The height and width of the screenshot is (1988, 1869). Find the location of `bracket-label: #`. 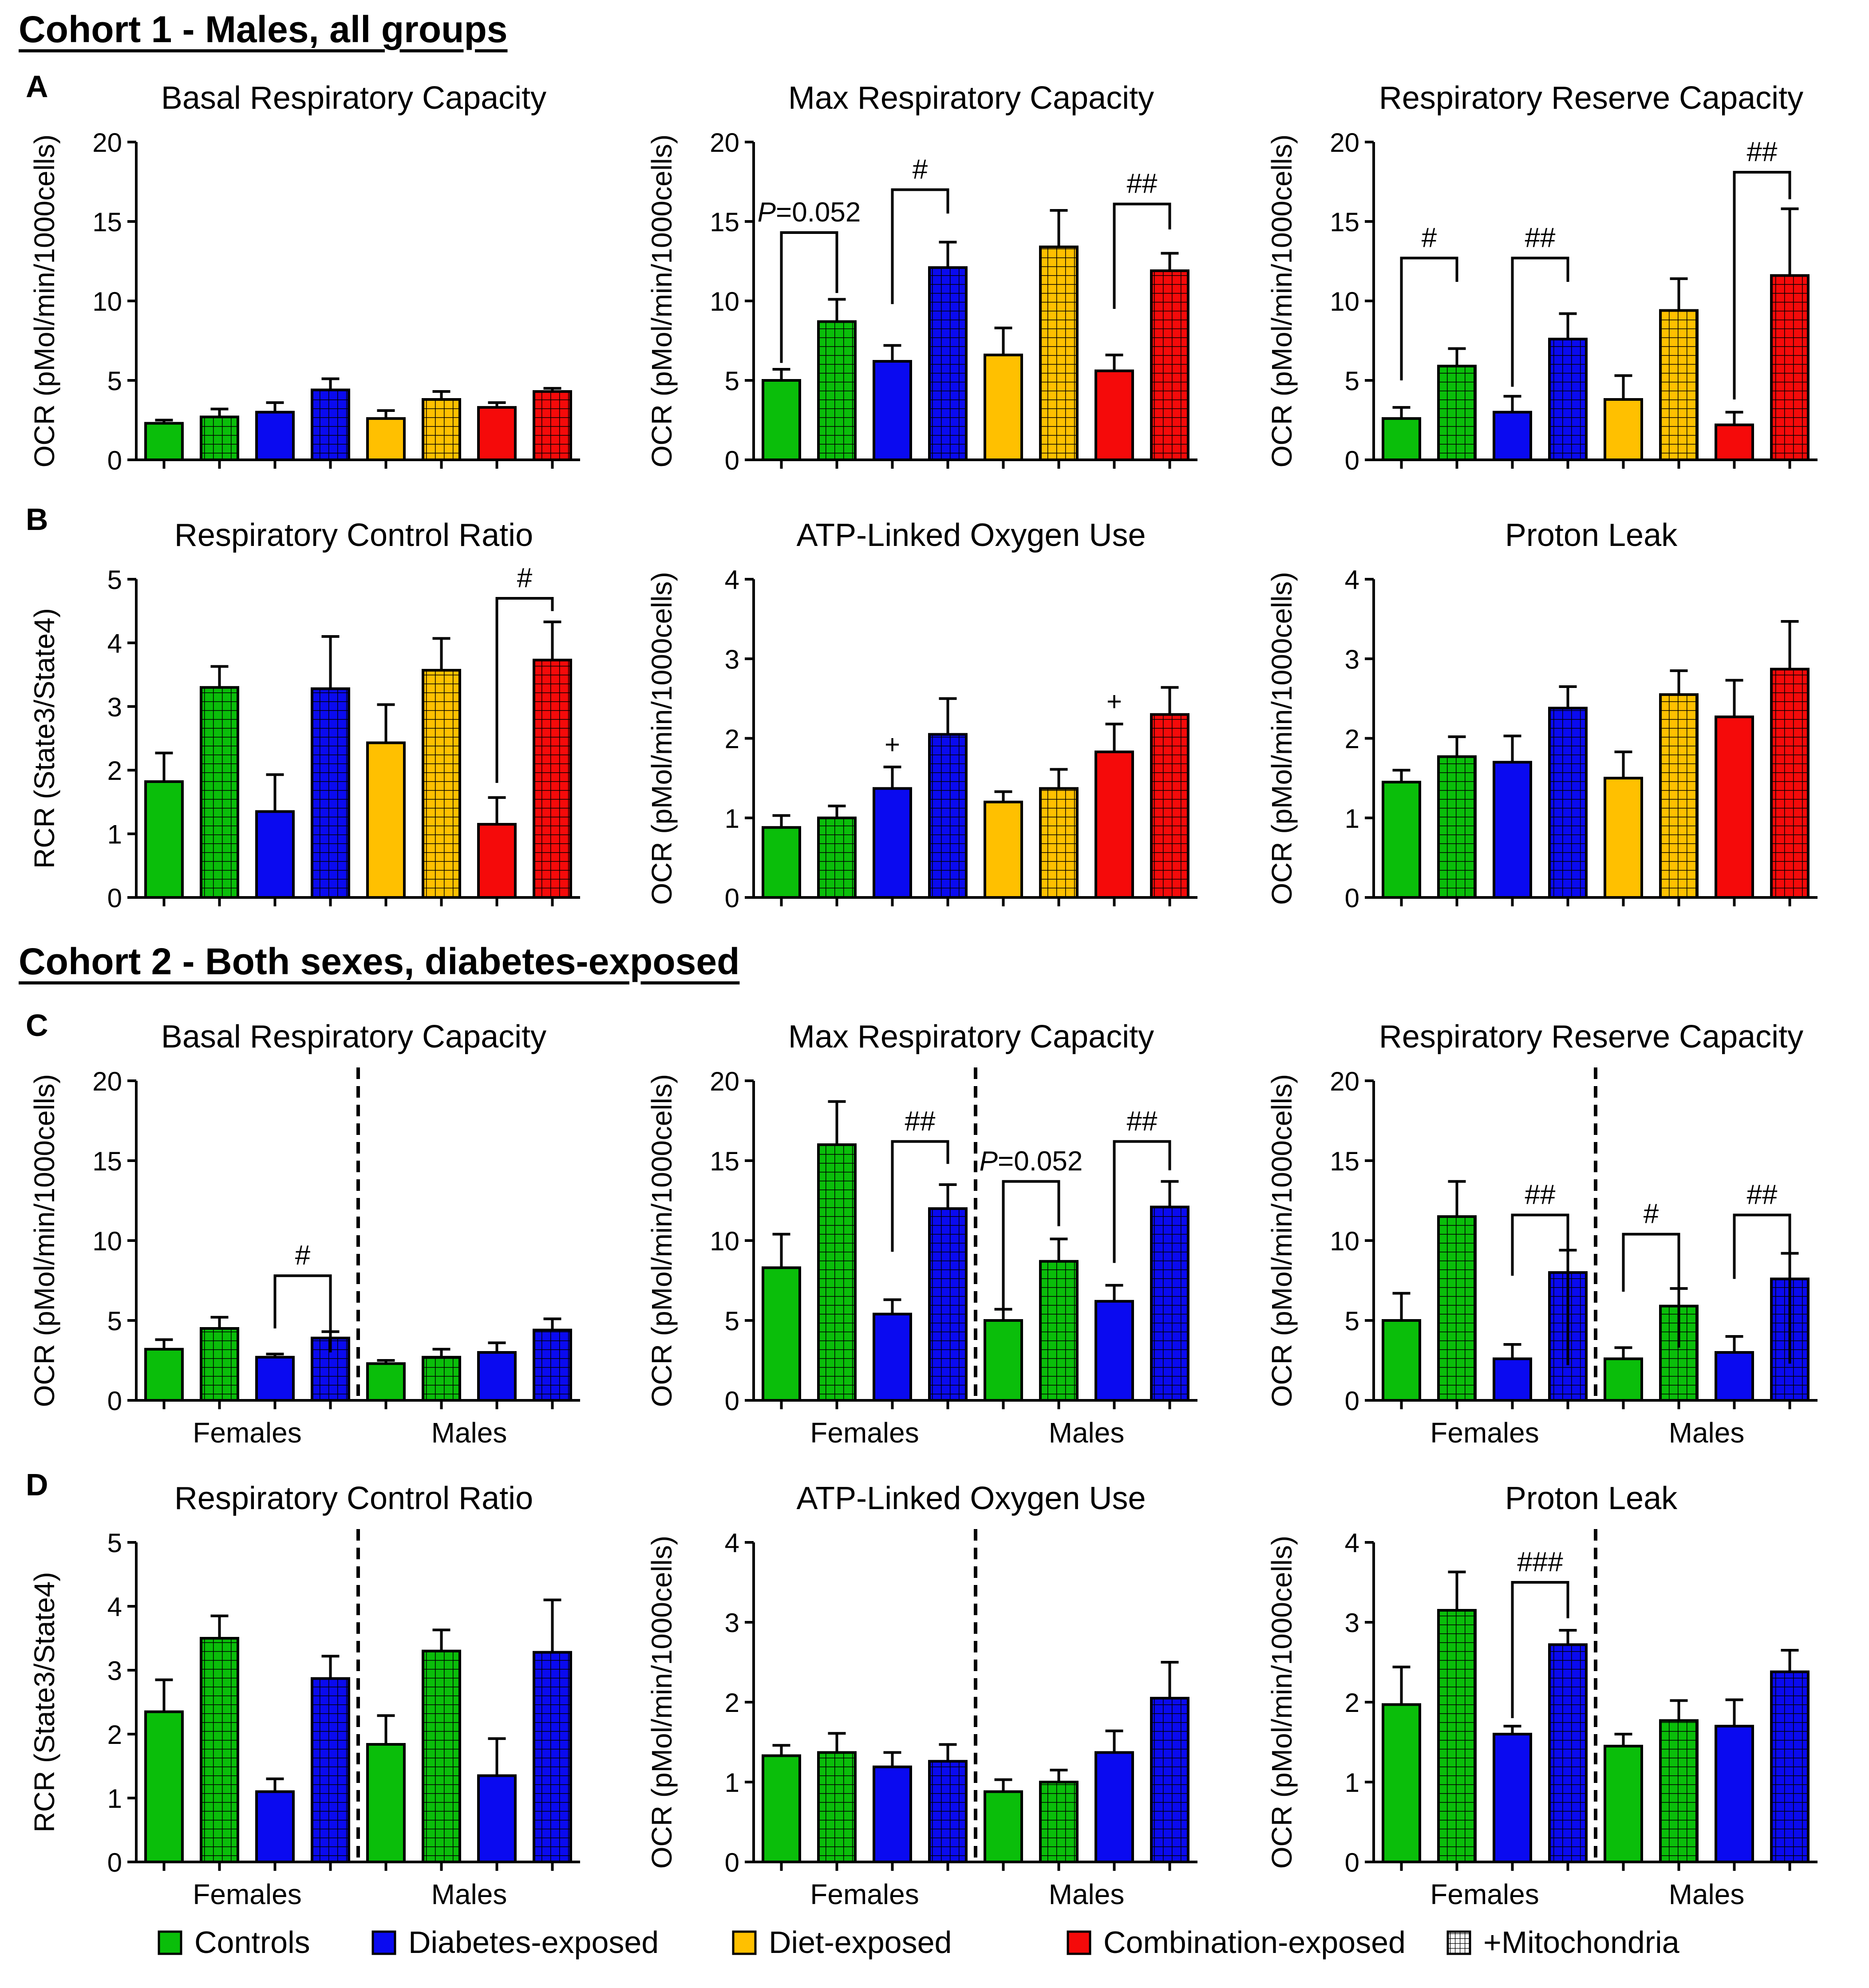

bracket-label: # is located at coordinates (525, 578).